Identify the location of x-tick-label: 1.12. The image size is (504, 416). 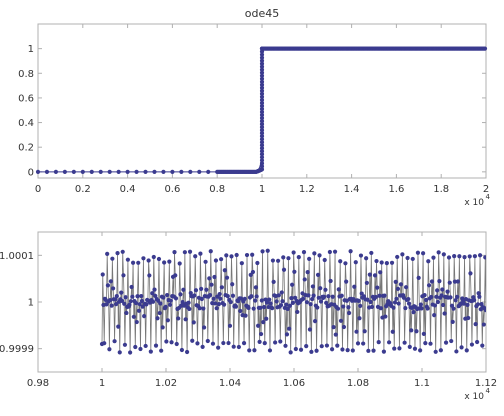
(486, 383).